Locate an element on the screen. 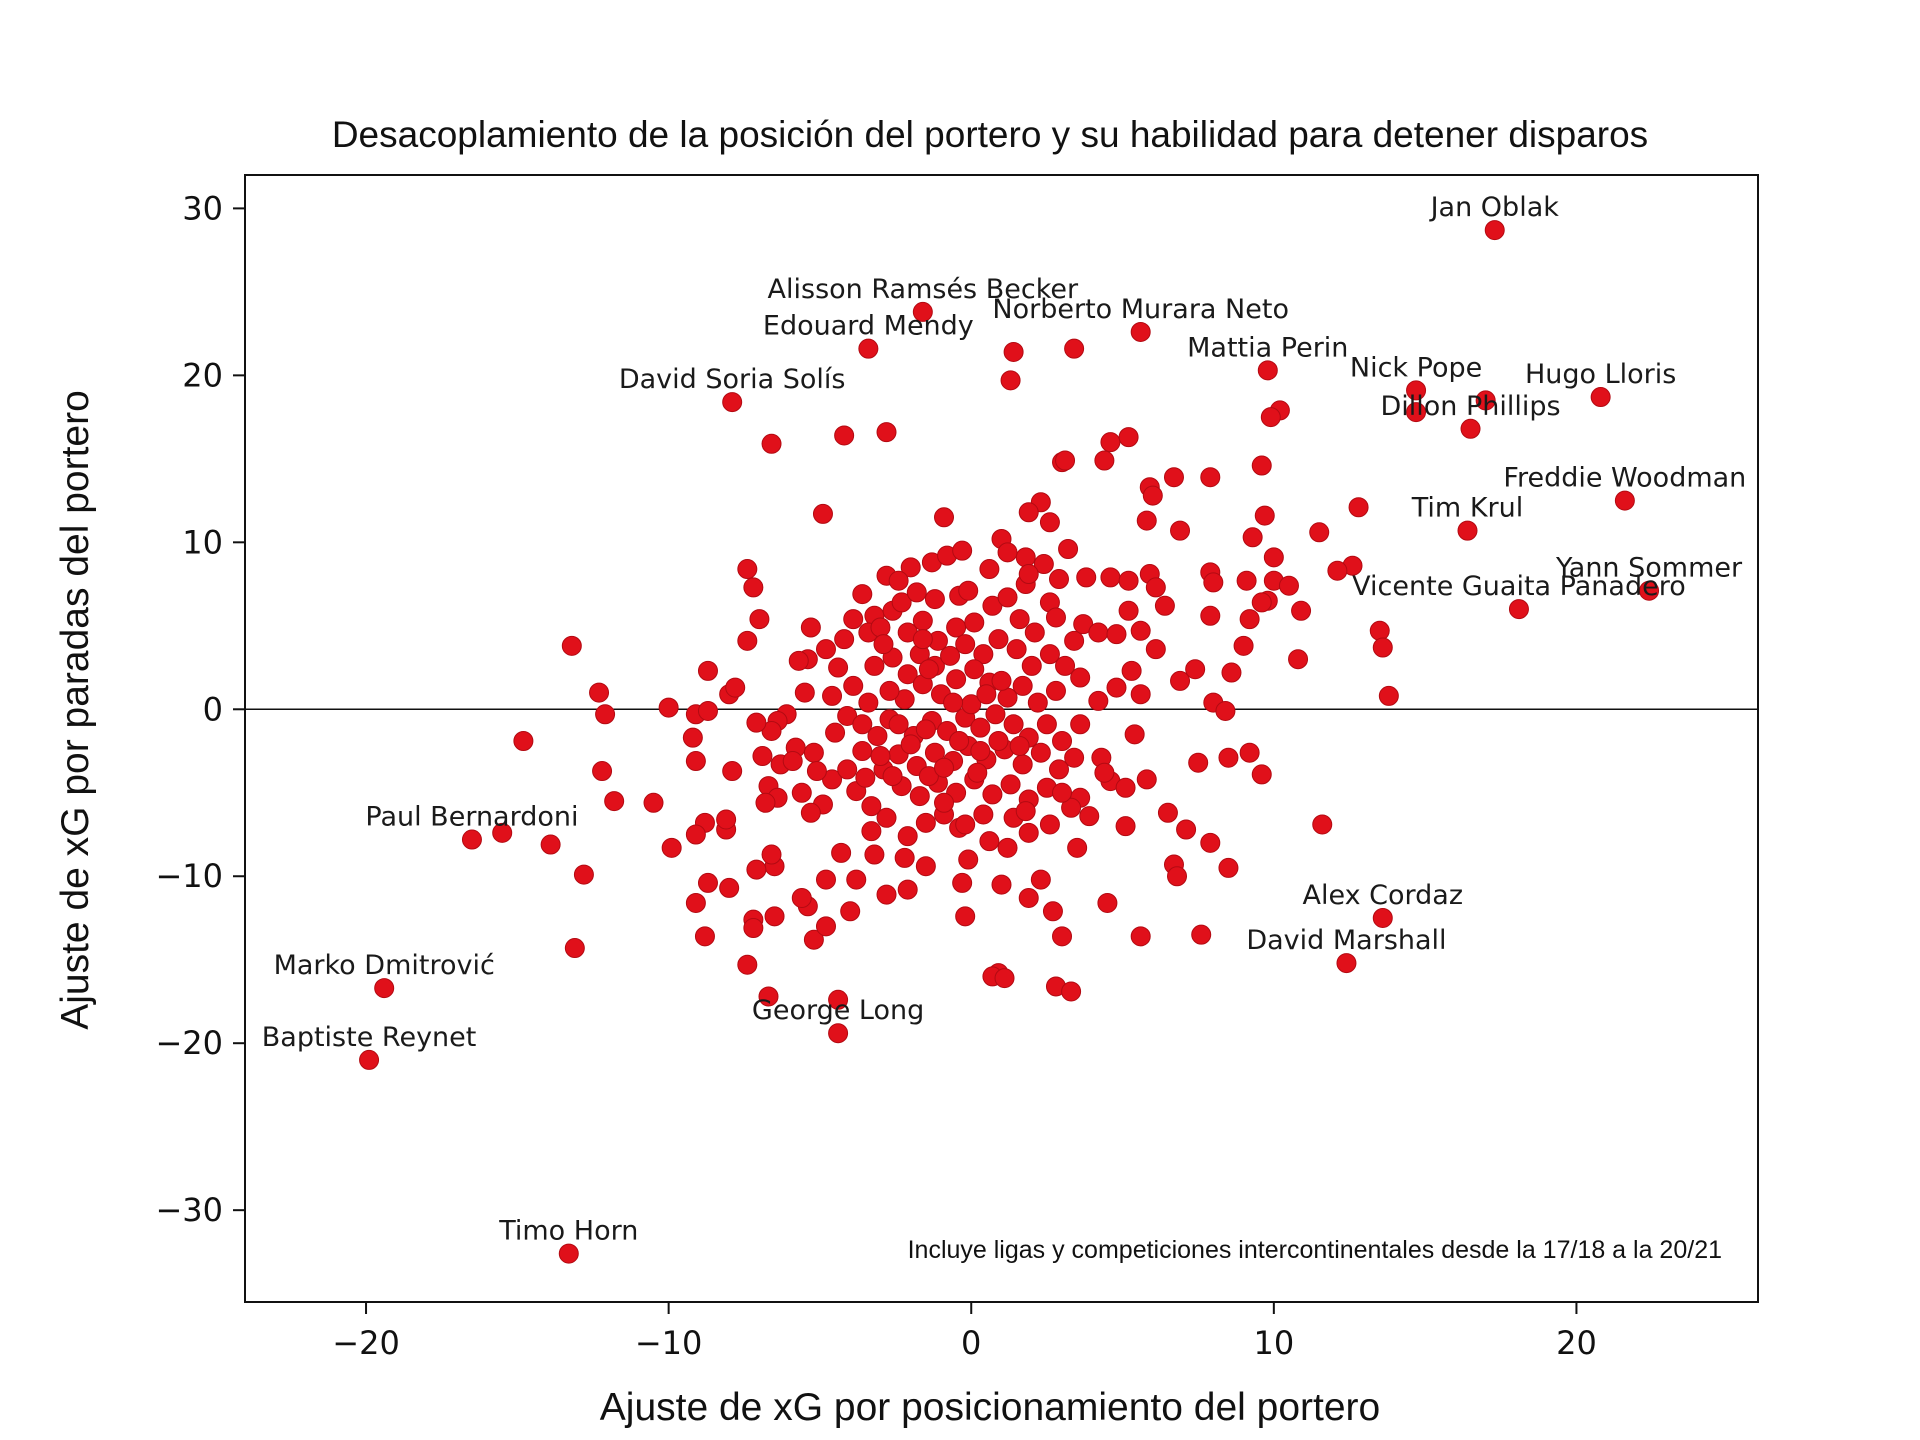 The height and width of the screenshot is (1440, 1920). point-annotation: David Marshall is located at coordinates (1346, 940).